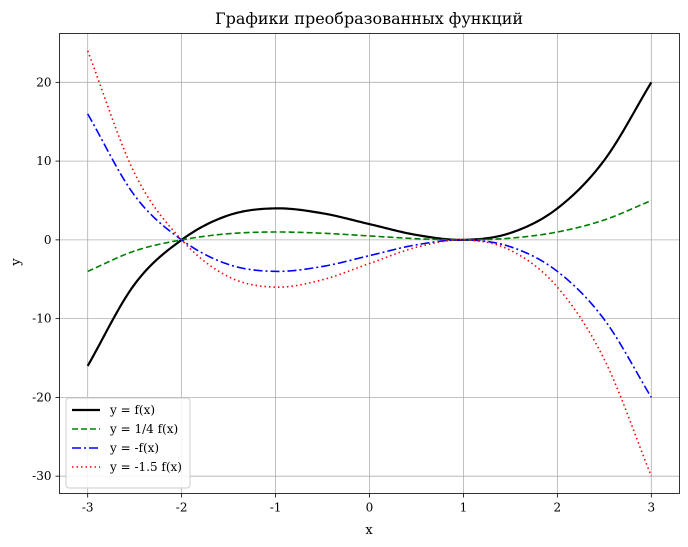 This screenshot has width=688, height=547. I want to click on x-tick-label: -2, so click(182, 508).